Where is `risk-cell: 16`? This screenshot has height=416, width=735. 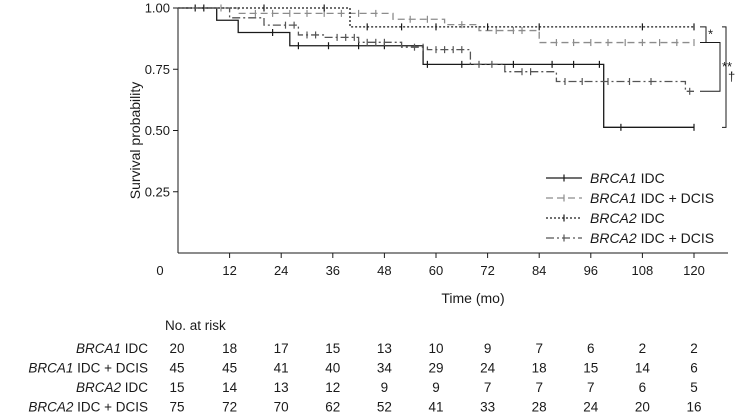
risk-cell: 16 is located at coordinates (693, 407).